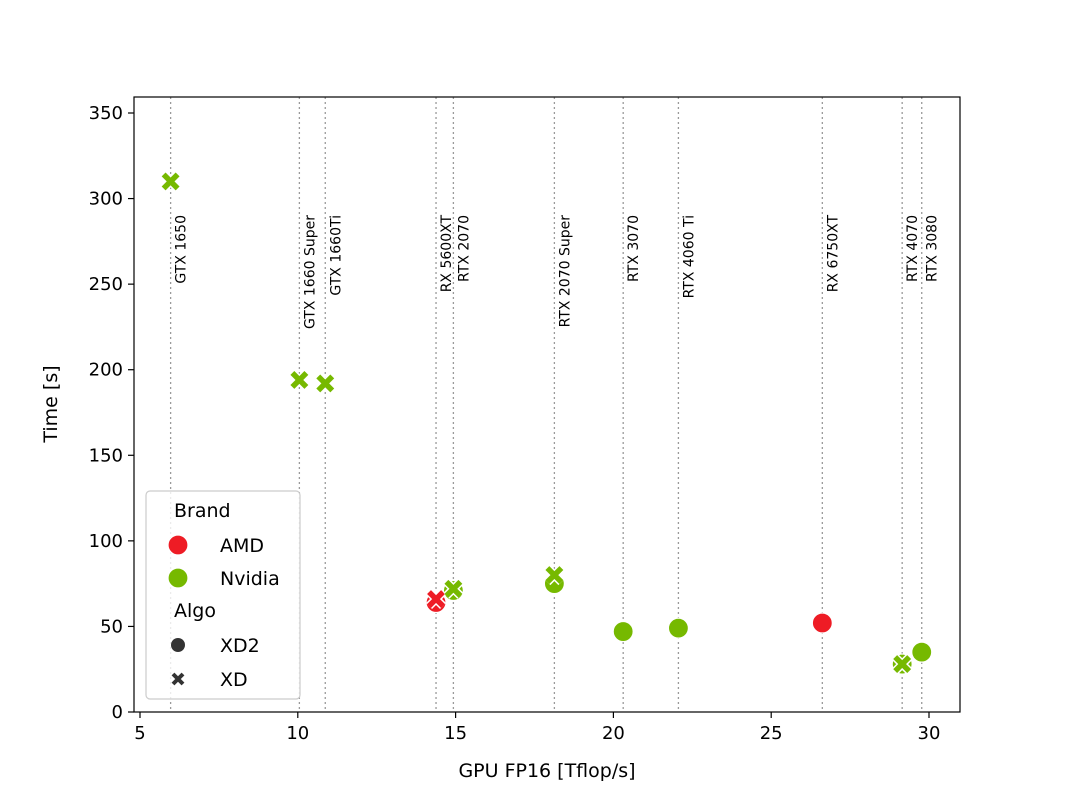 This screenshot has width=1067, height=800. I want to click on x-axis: 5 10 15 20 25 30, so click(537, 728).